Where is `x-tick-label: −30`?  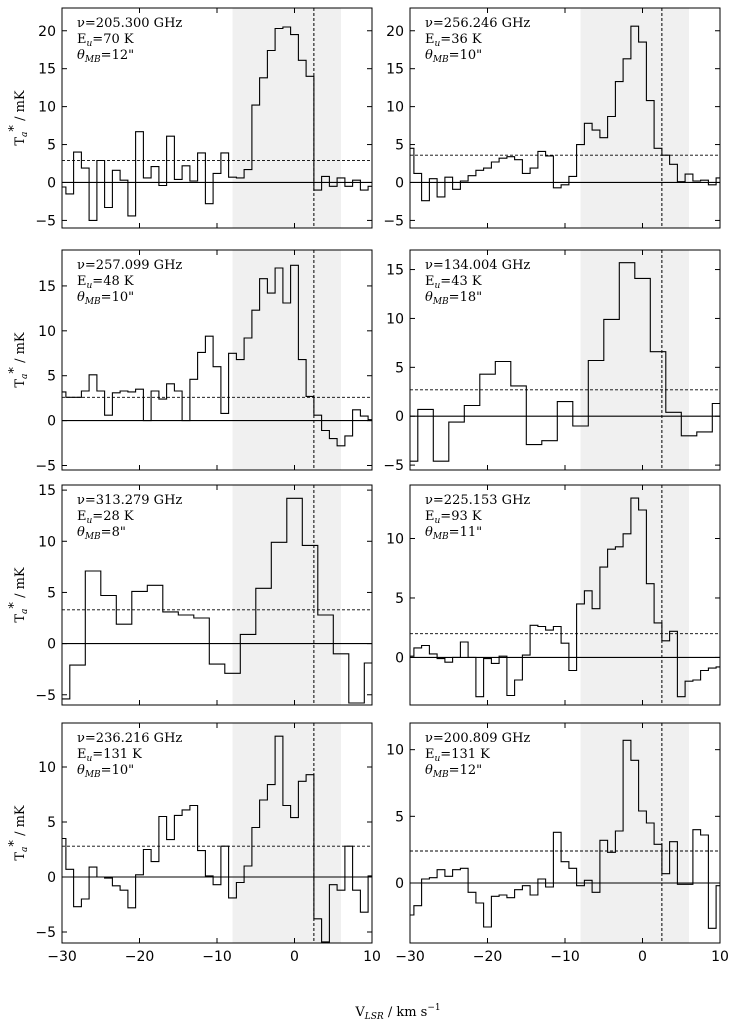
x-tick-label: −30 is located at coordinates (410, 957).